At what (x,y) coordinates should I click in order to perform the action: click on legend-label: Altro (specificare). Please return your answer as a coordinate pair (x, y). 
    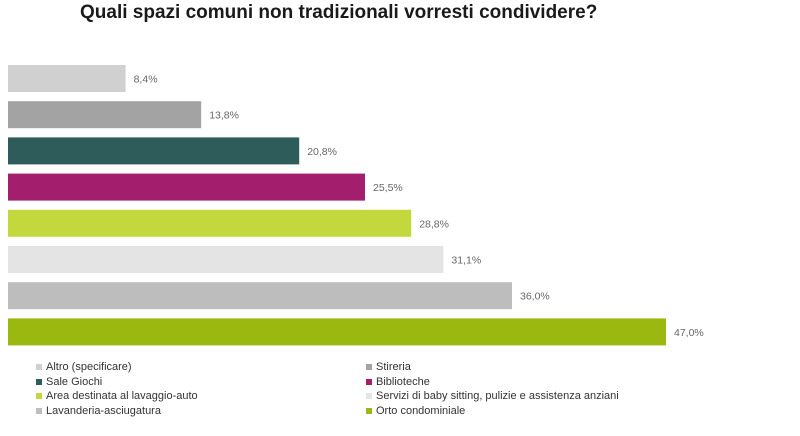
    Looking at the image, I should click on (89, 367).